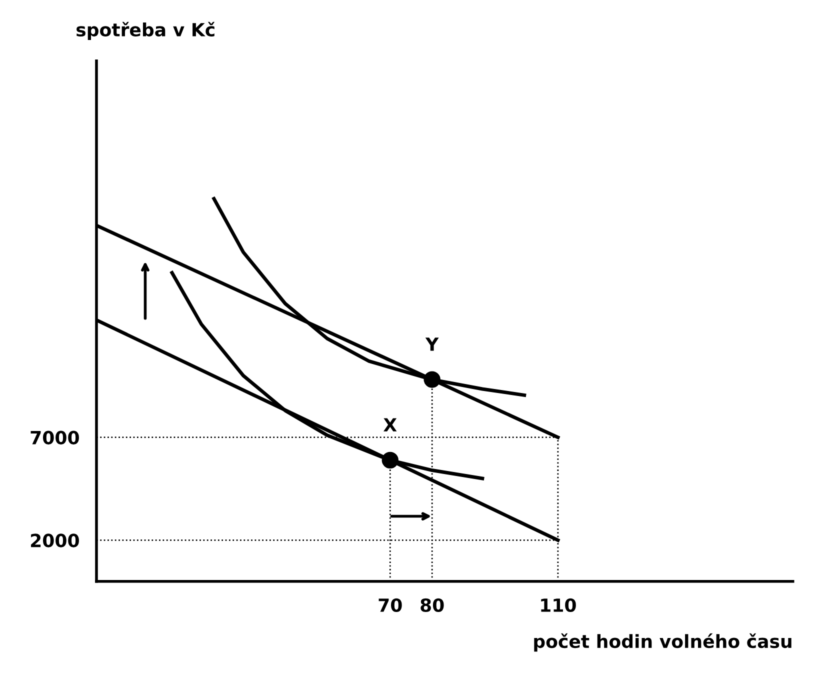 The width and height of the screenshot is (839, 676). What do you see at coordinates (390, 605) in the screenshot?
I see `x-tick-label: 70` at bounding box center [390, 605].